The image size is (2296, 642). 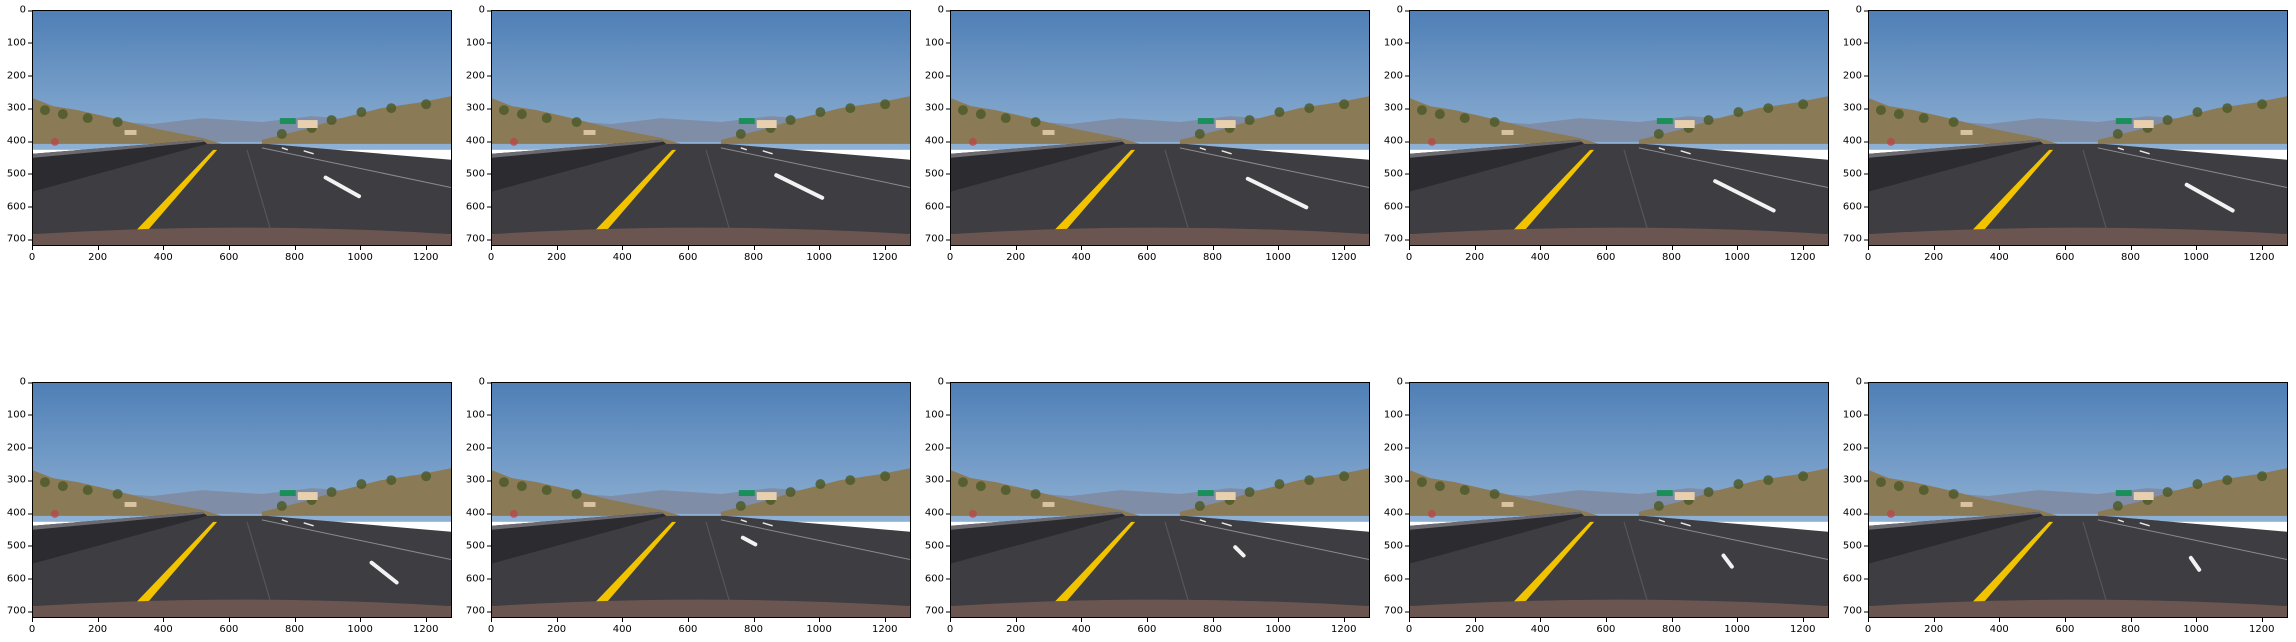 I want to click on y-tick-label: 700, so click(x=476, y=239).